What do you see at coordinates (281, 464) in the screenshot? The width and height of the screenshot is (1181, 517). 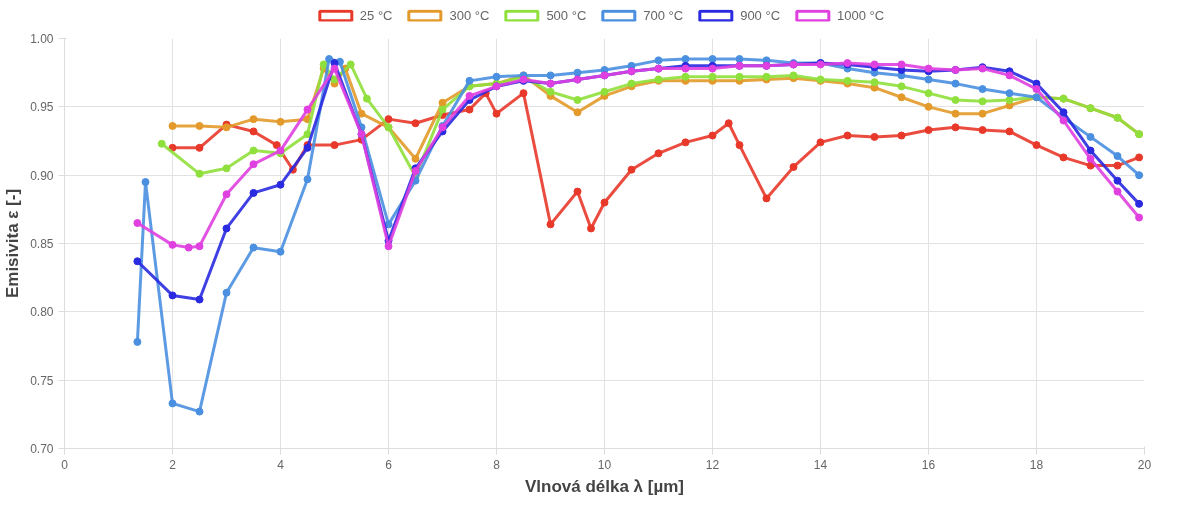 I see `x-tick-label: 4` at bounding box center [281, 464].